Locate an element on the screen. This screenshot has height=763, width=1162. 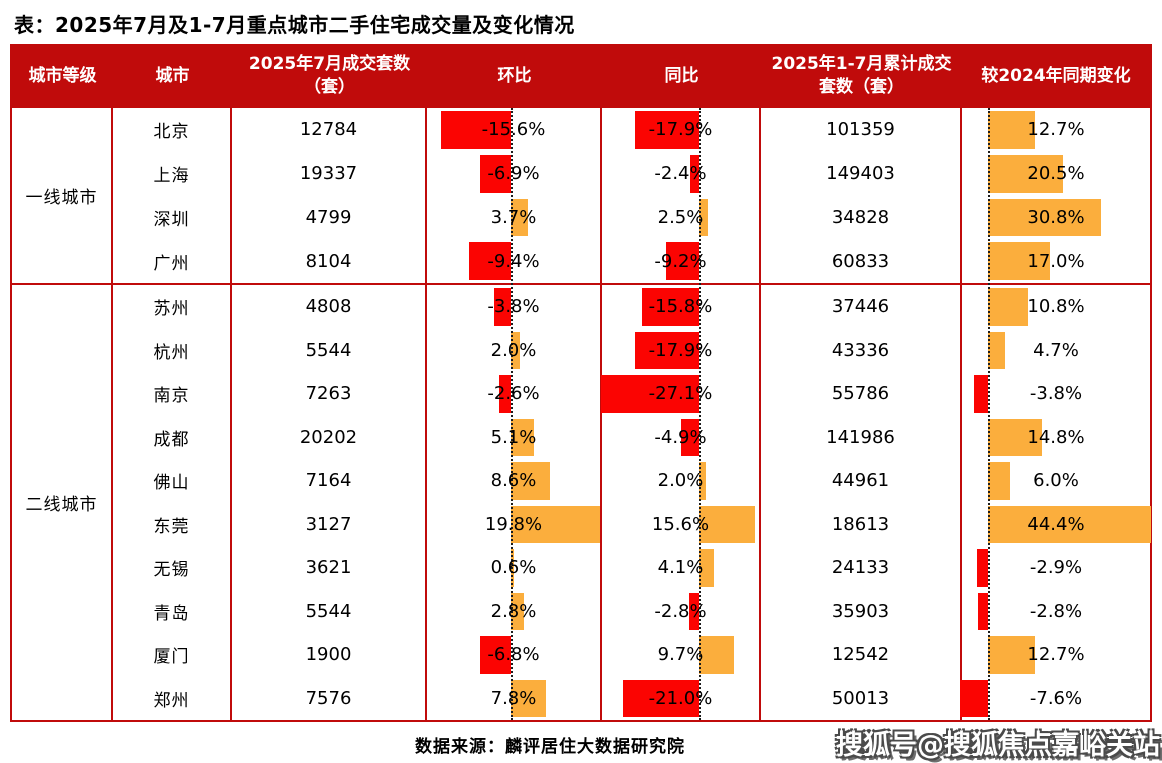
tier-label: 一线城市 is located at coordinates (62, 195).